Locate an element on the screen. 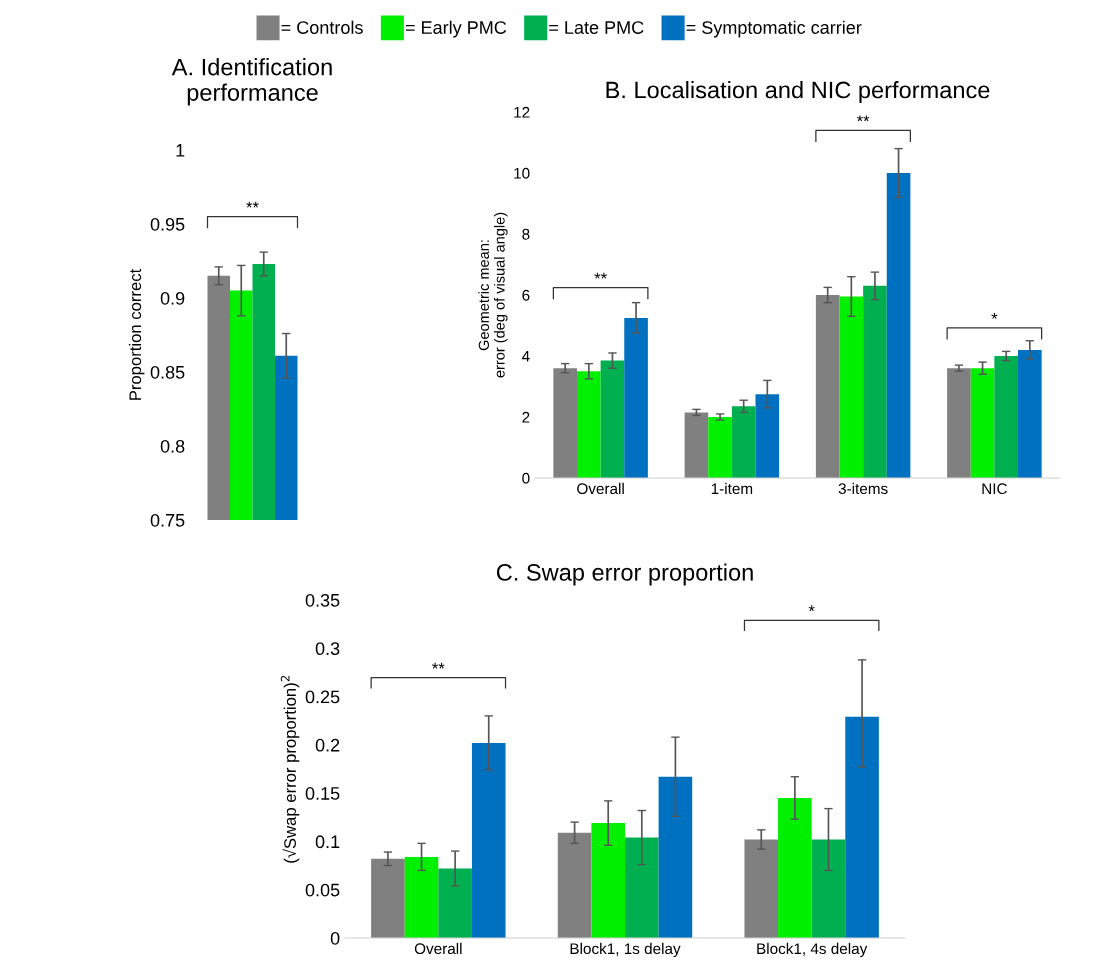 The image size is (1119, 978). y-tick-label: 0.05 is located at coordinates (322, 890).